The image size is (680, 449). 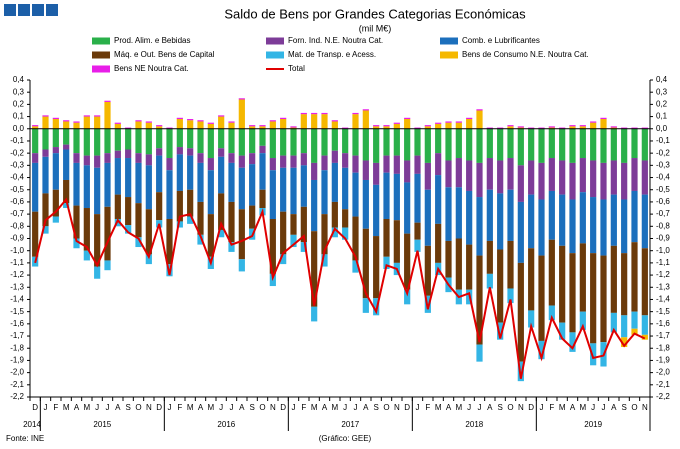 I want to click on y-tick-label-right: -1,3, so click(x=663, y=286).